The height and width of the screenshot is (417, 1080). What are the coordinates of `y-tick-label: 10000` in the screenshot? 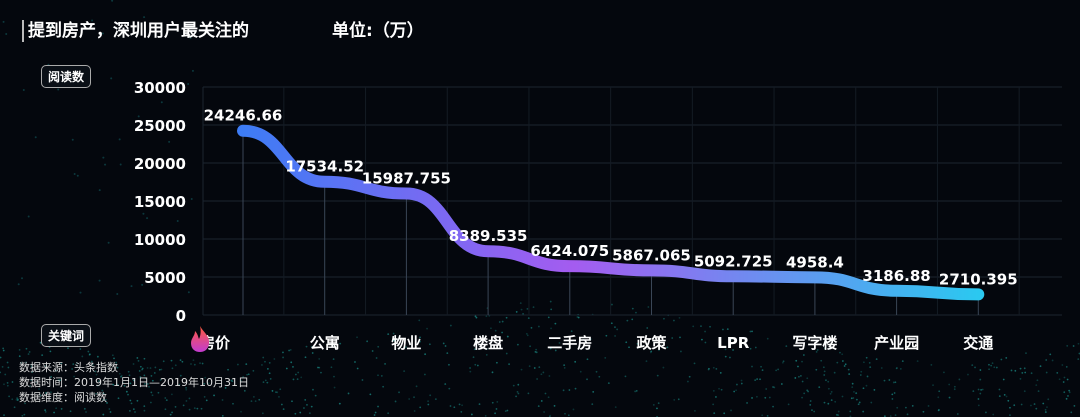 It's located at (160, 240).